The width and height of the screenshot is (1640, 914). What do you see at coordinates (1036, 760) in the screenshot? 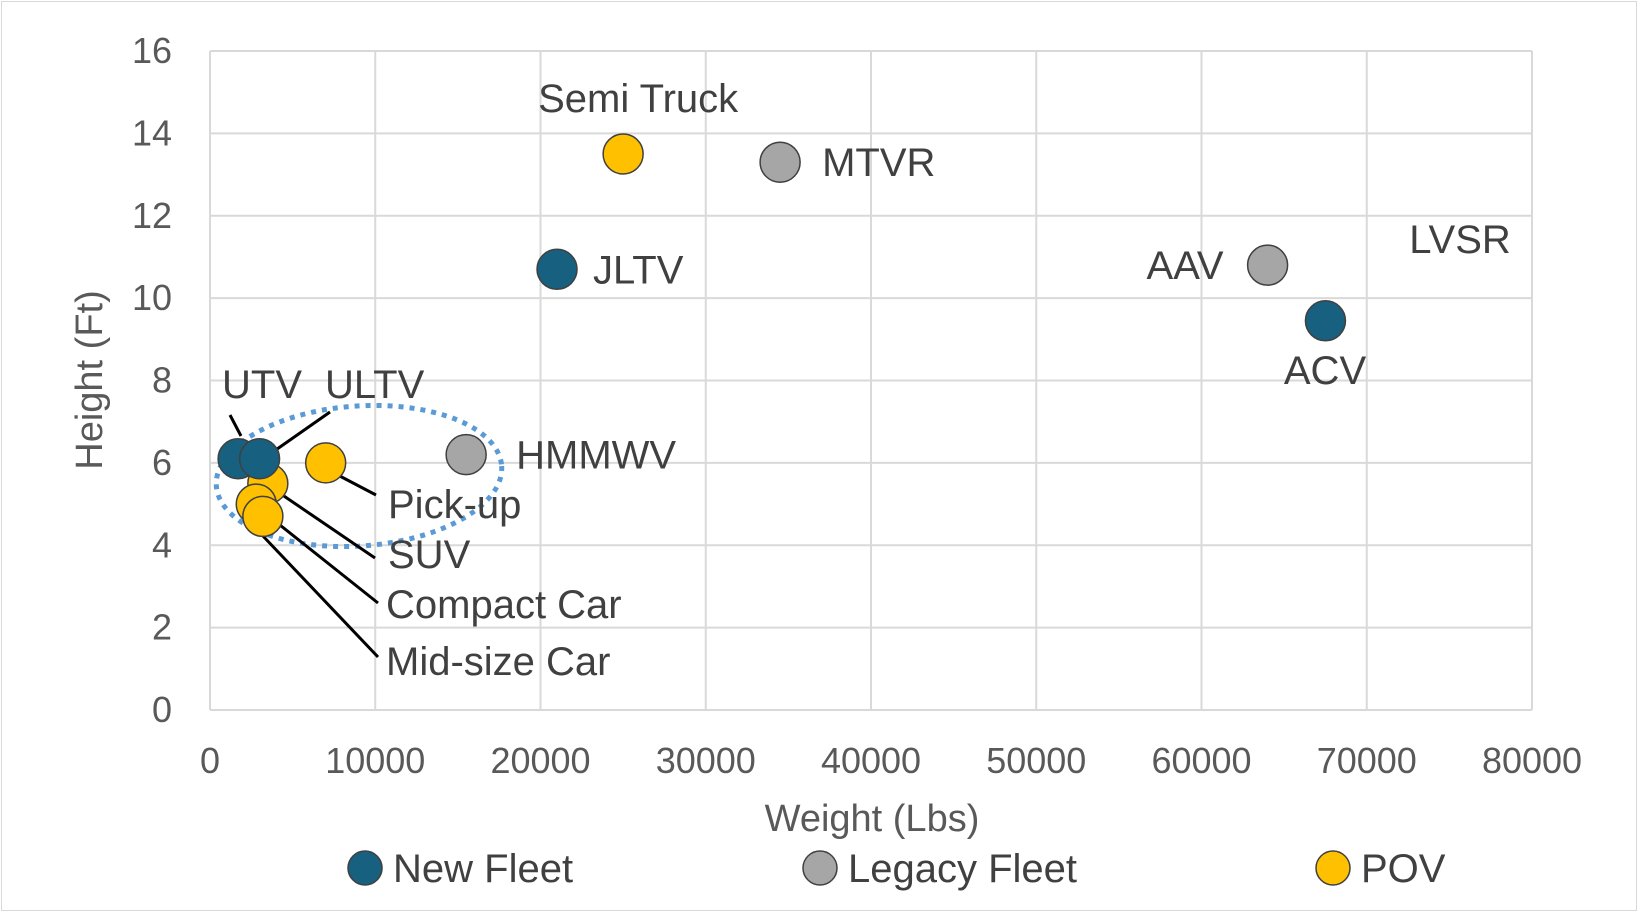
I see `x-tick-label: 50000` at bounding box center [1036, 760].